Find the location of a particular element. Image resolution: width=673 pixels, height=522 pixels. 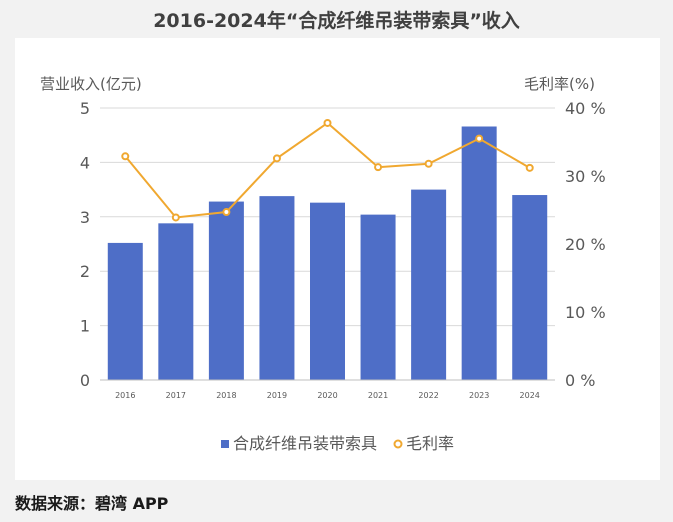

y2-tick-label: 0 % is located at coordinates (580, 380).